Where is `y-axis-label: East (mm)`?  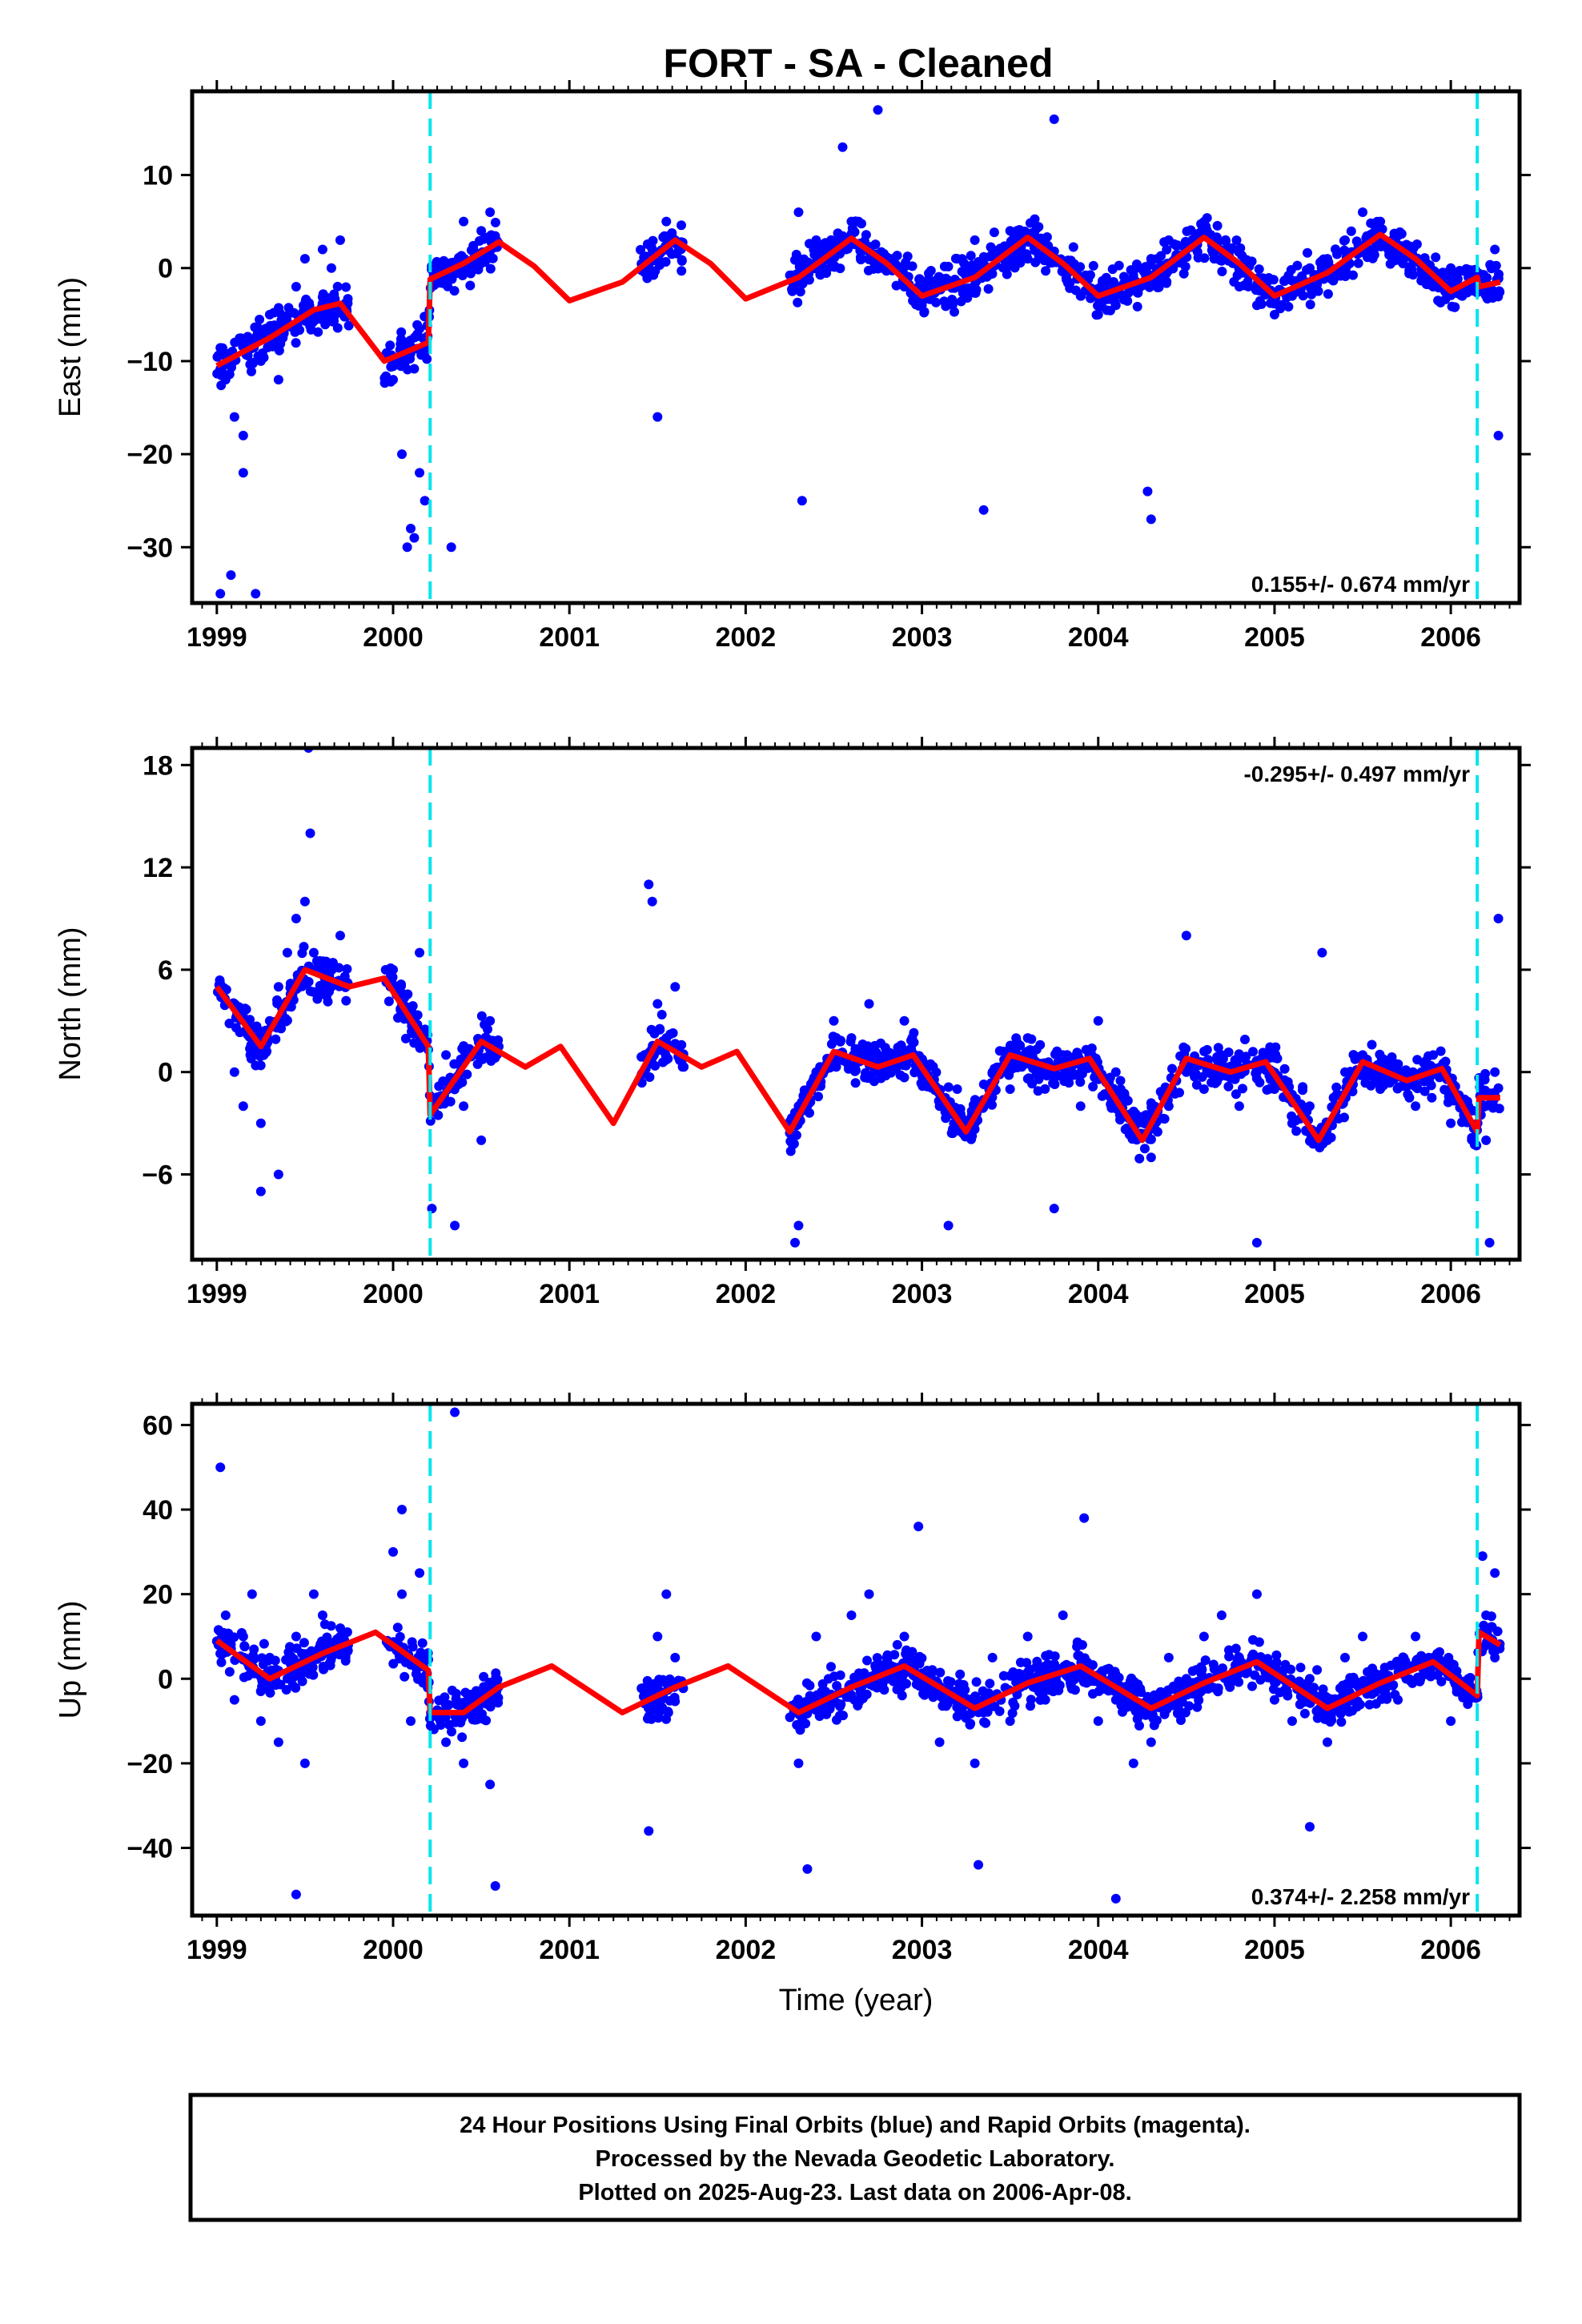 y-axis-label: East (mm) is located at coordinates (70, 347).